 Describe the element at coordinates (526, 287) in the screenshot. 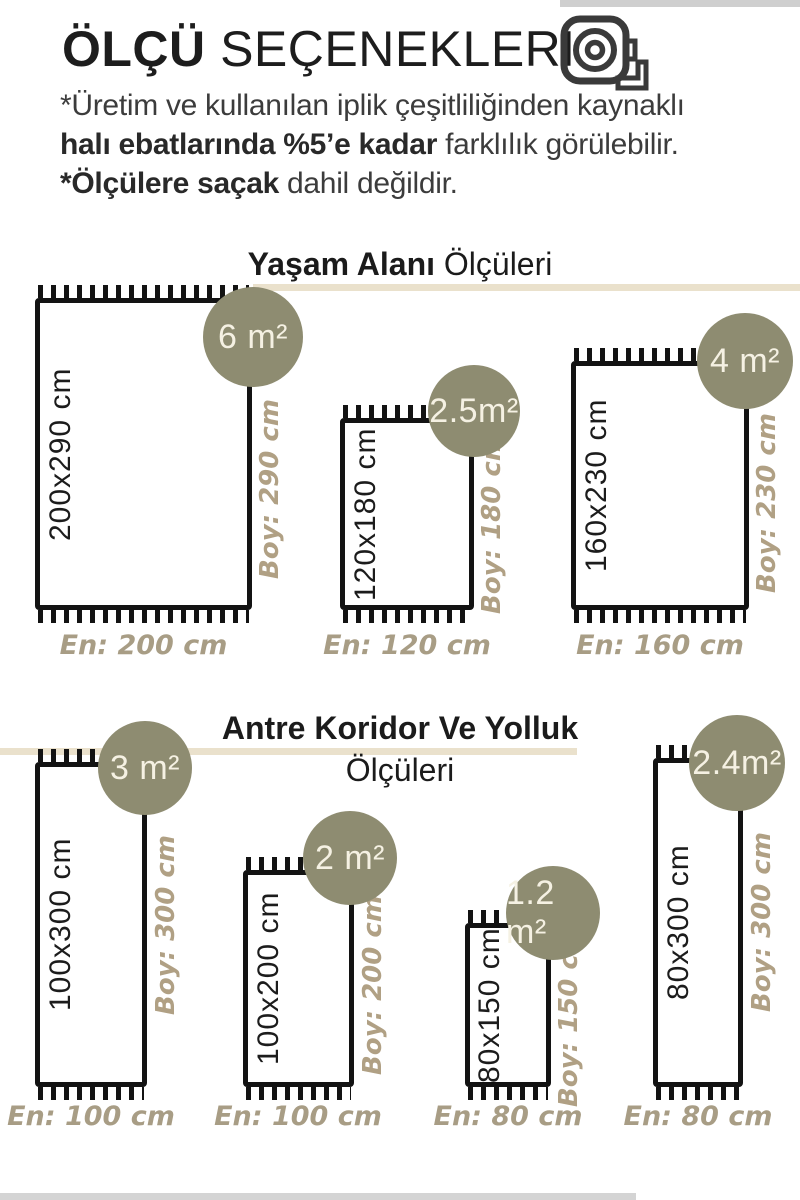

I see `section1-underline-decoration` at that location.